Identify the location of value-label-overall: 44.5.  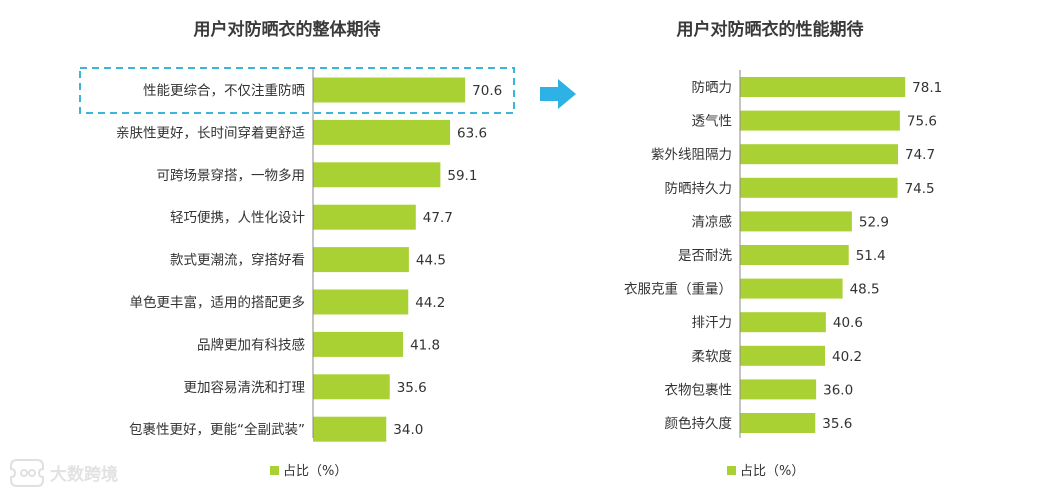
(431, 261).